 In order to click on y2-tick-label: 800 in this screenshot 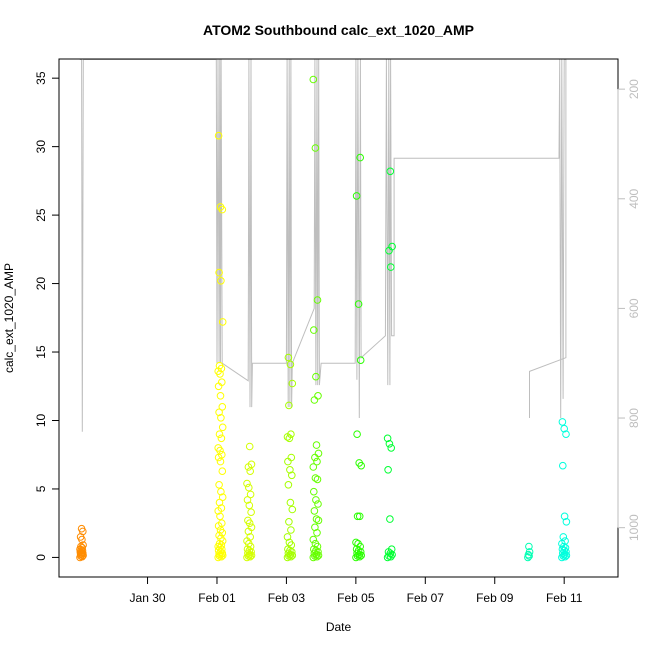, I will do `click(634, 418)`.